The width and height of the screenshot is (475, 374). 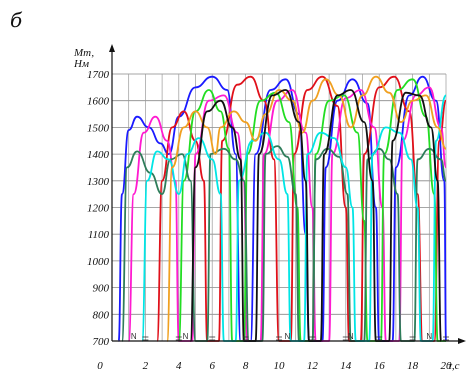 What do you see at coordinates (413, 366) in the screenshot?
I see `x-tick-label: 18` at bounding box center [413, 366].